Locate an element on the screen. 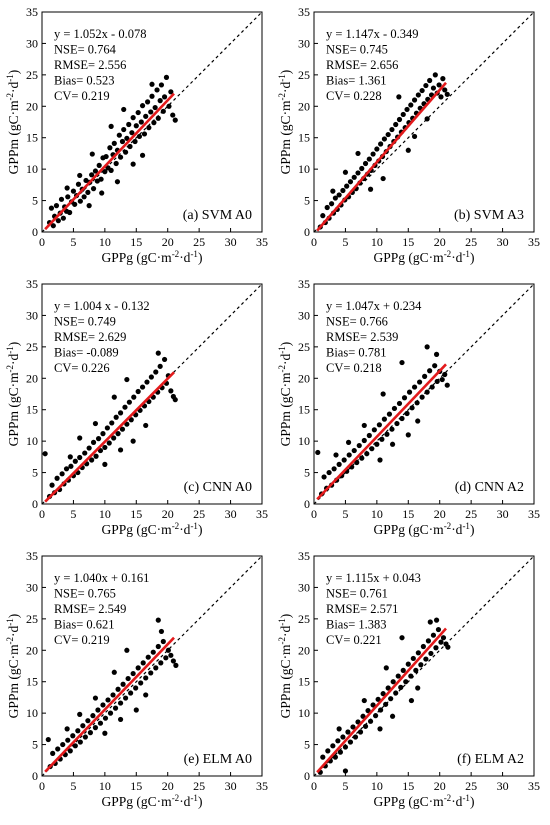 The height and width of the screenshot is (825, 550). y-tick-label: 10 is located at coordinates (304, 441).